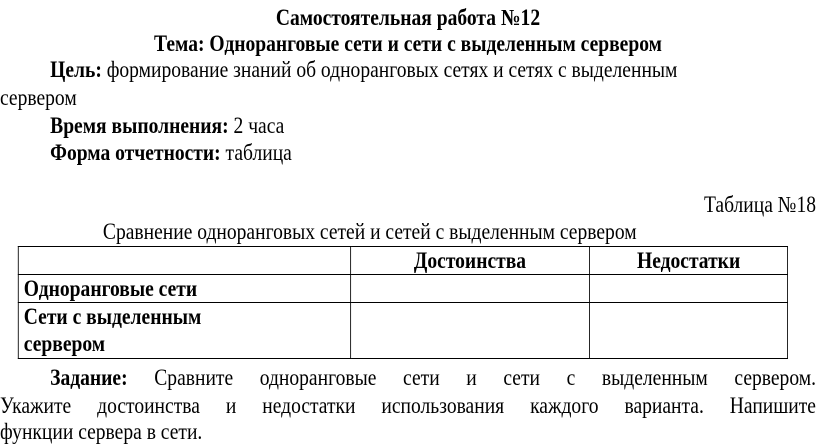  What do you see at coordinates (759, 204) in the screenshot?
I see `table-number: Таблица №18` at bounding box center [759, 204].